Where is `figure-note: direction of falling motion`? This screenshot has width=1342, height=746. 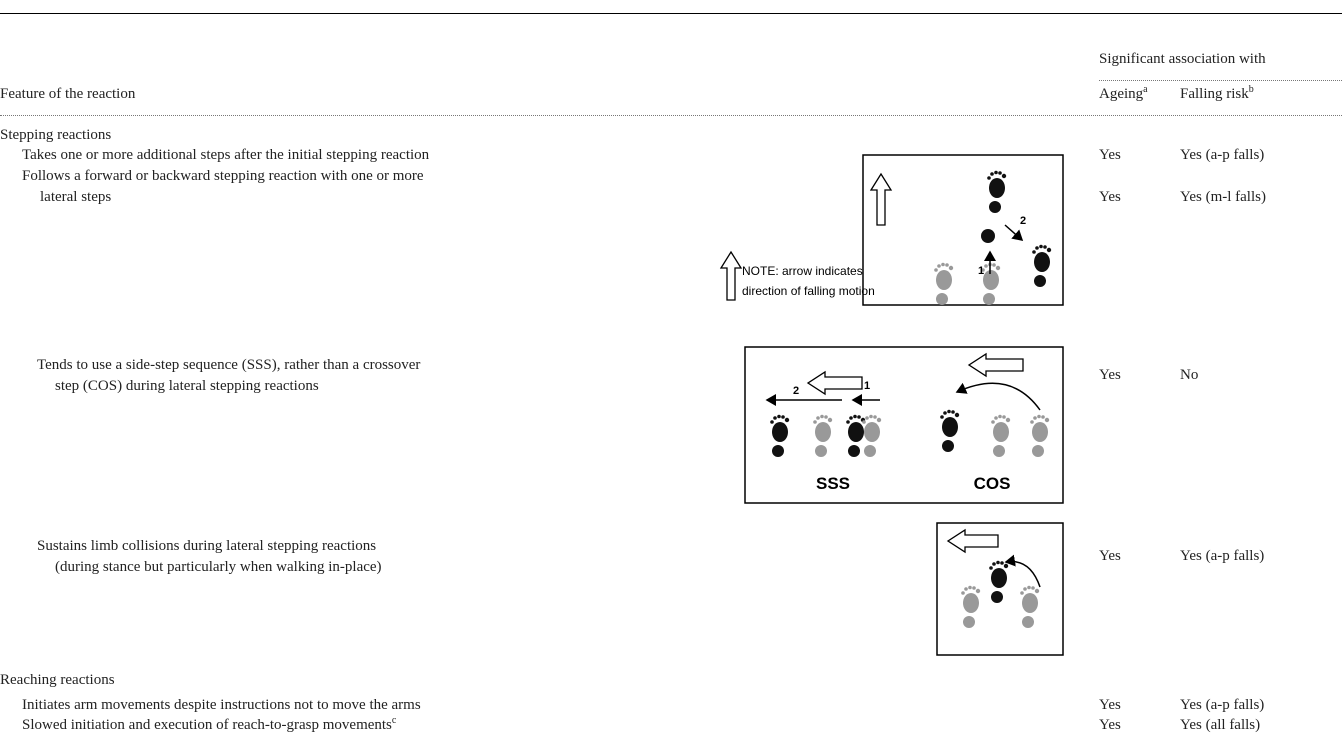 figure-note: direction of falling motion is located at coordinates (808, 291).